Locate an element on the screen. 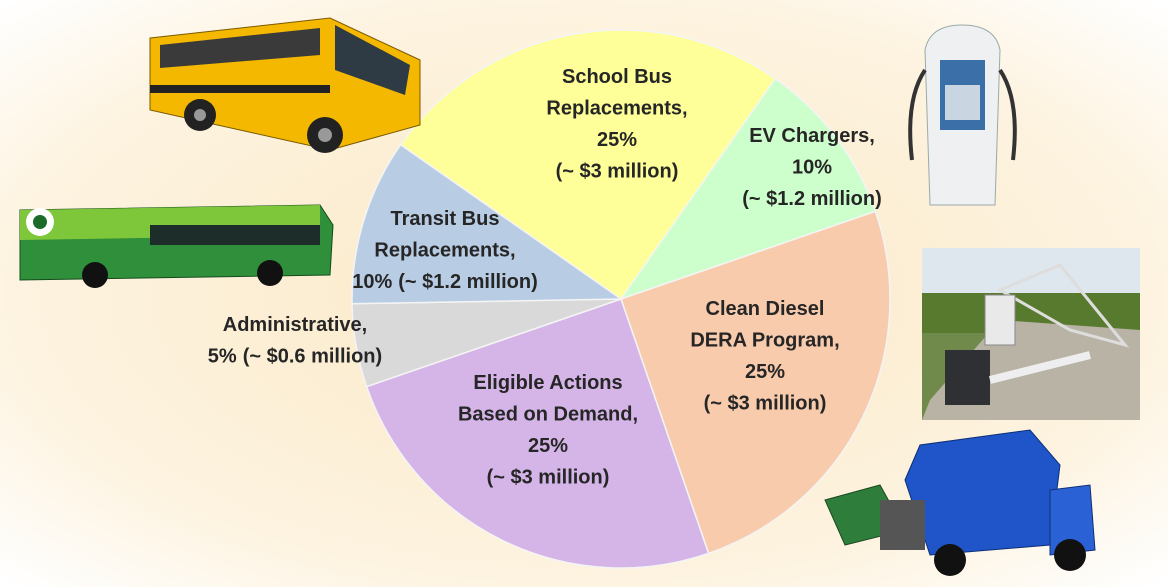 Image resolution: width=1168 pixels, height=587 pixels. slice-label: Transit Bus is located at coordinates (445, 219).